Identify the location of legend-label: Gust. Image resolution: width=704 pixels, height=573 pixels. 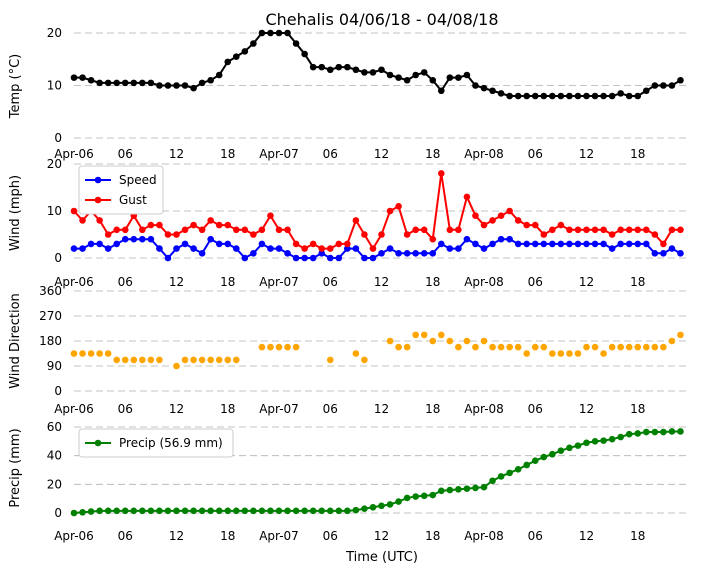
(133, 200).